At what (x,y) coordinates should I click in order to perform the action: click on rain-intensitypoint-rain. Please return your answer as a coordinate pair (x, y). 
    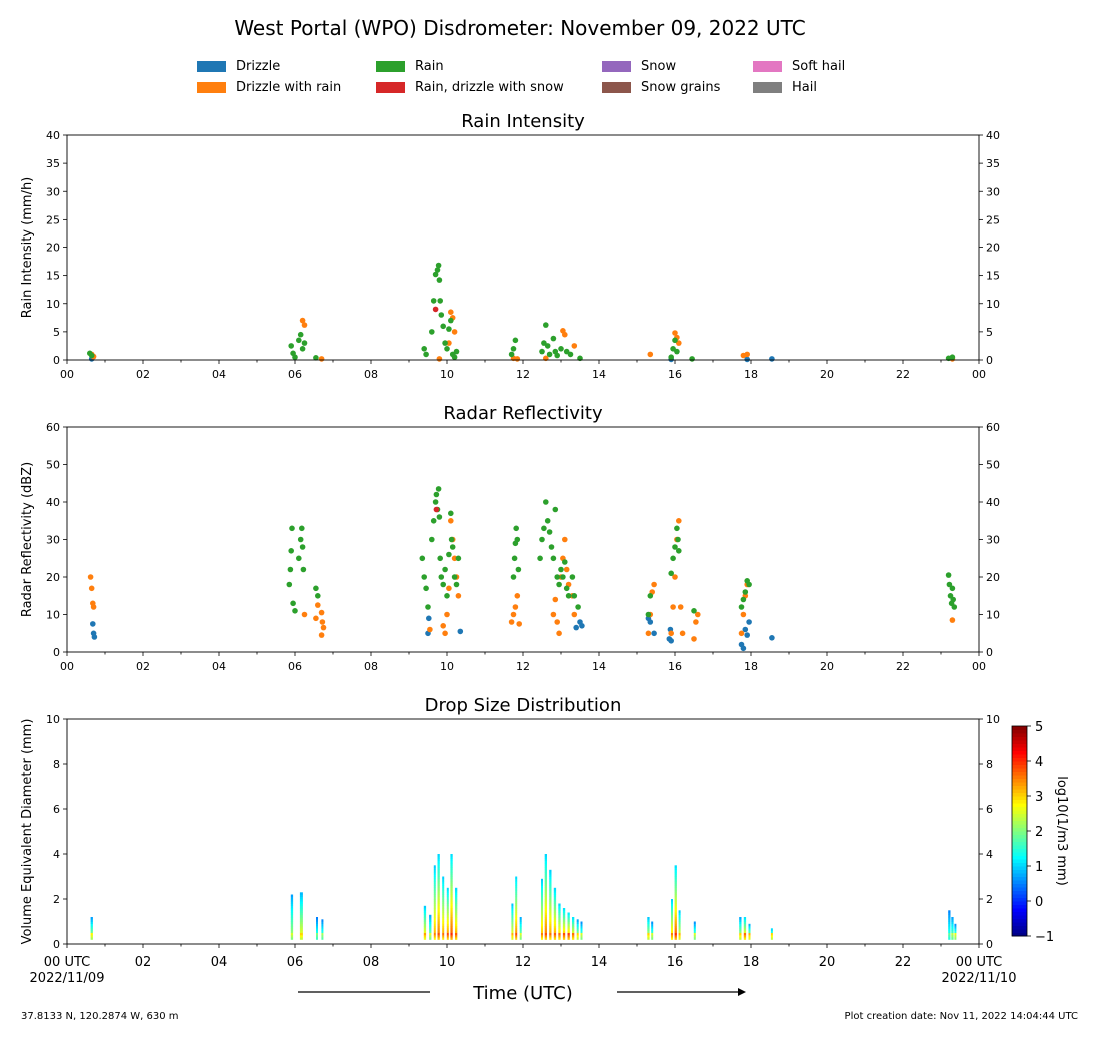
    Looking at the image, I should click on (677, 351).